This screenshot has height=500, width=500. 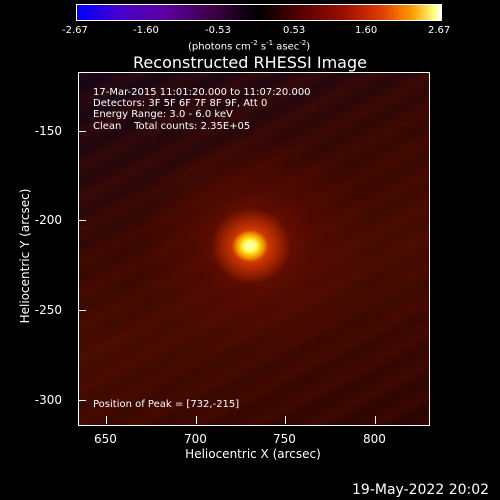 I want to click on colorbar-tick: 1.60, so click(x=366, y=30).